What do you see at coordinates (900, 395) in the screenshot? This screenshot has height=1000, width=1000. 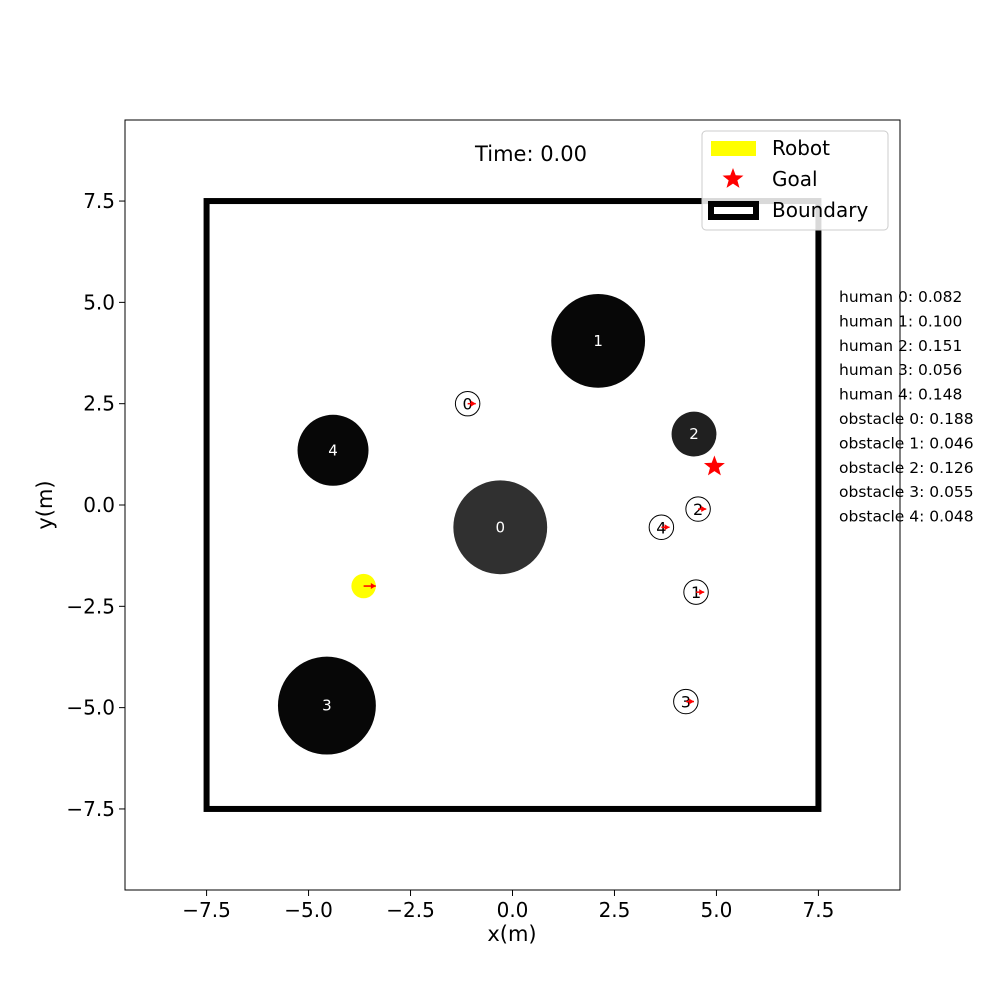 I see `annotation-line: human 4: 0.148` at bounding box center [900, 395].